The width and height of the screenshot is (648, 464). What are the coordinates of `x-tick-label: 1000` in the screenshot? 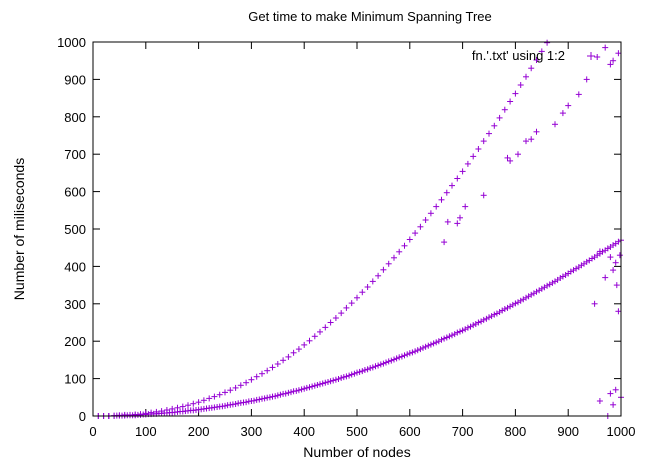 It's located at (621, 431).